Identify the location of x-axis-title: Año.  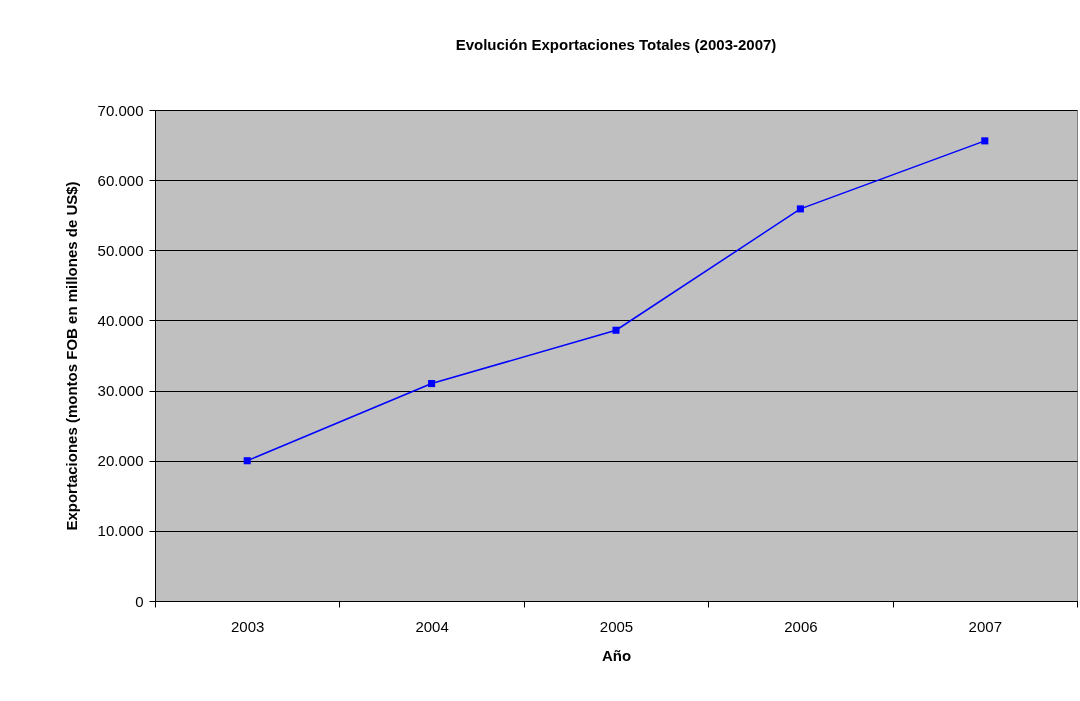
(616, 655).